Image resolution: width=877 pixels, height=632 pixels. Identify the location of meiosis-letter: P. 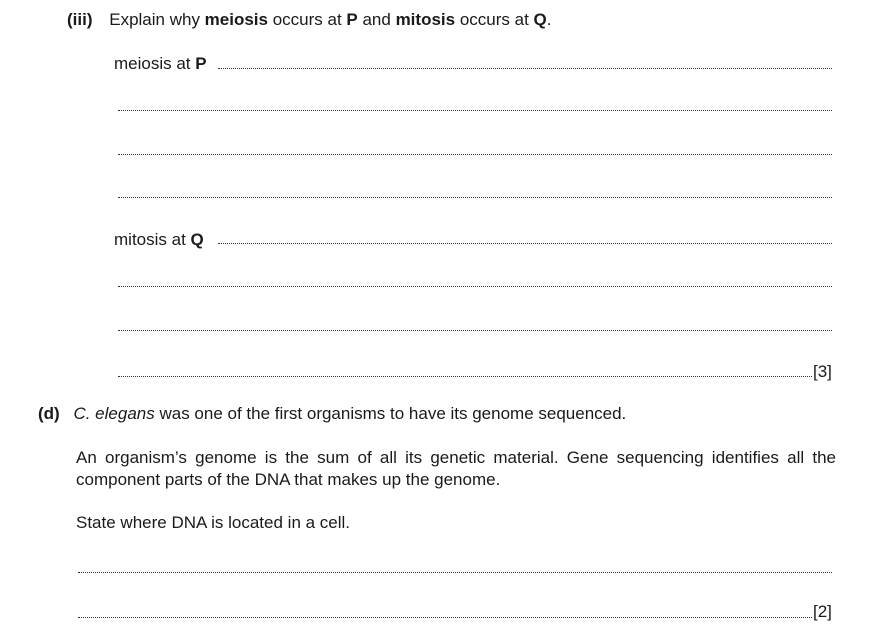
(201, 63).